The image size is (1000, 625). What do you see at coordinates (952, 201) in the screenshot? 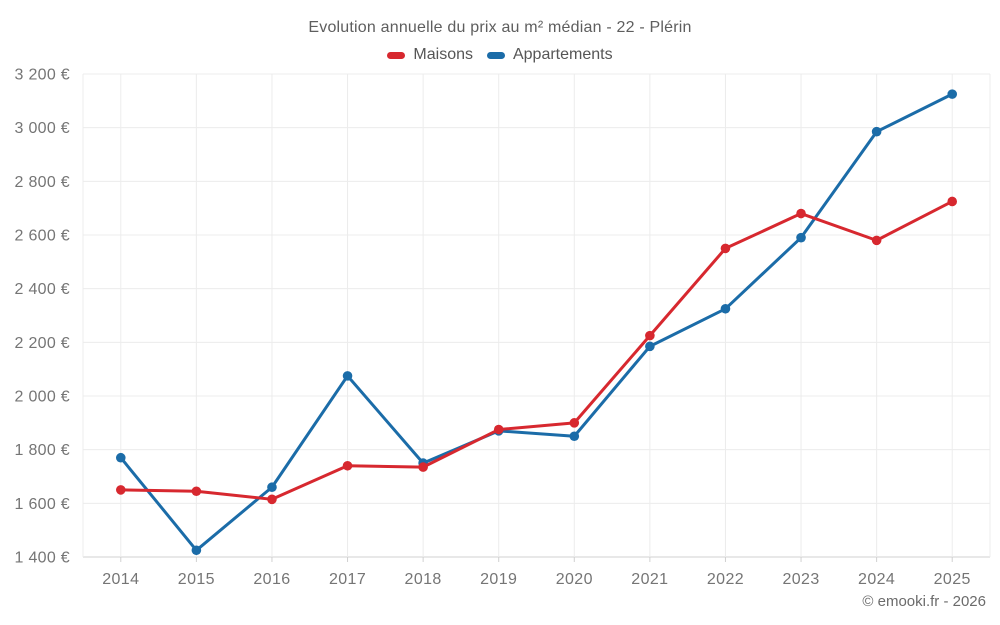
I see `maisons-point-2025` at bounding box center [952, 201].